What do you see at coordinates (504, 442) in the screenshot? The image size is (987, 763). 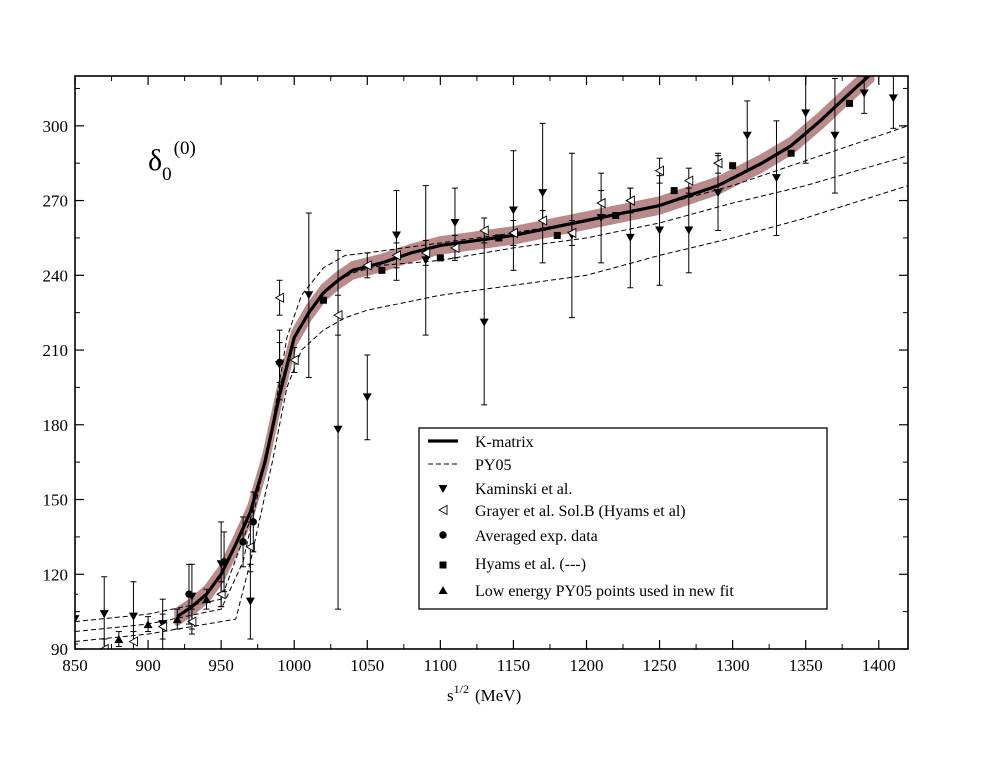 I see `legend-label-k-matrix: K-matrix` at bounding box center [504, 442].